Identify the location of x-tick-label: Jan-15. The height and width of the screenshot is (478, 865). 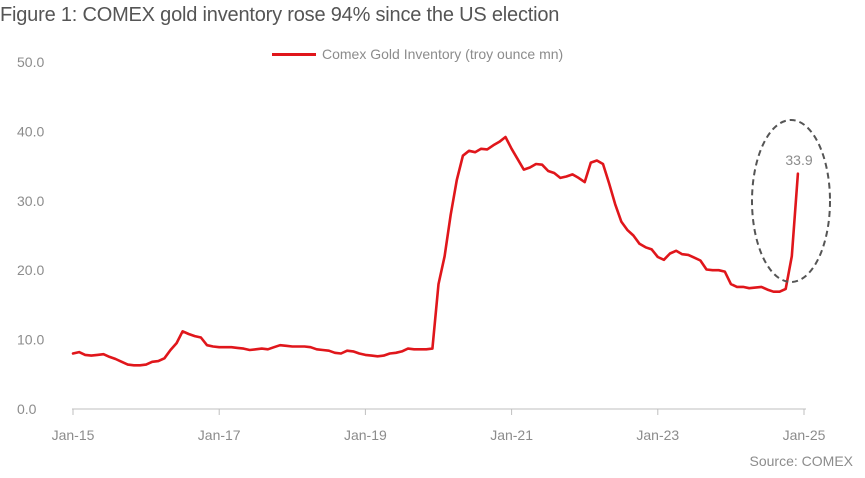
(73, 435).